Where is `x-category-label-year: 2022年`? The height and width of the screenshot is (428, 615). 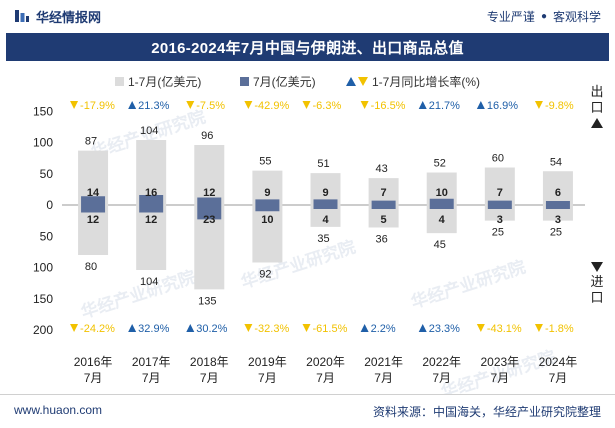 x-category-label-year: 2022年 is located at coordinates (441, 362).